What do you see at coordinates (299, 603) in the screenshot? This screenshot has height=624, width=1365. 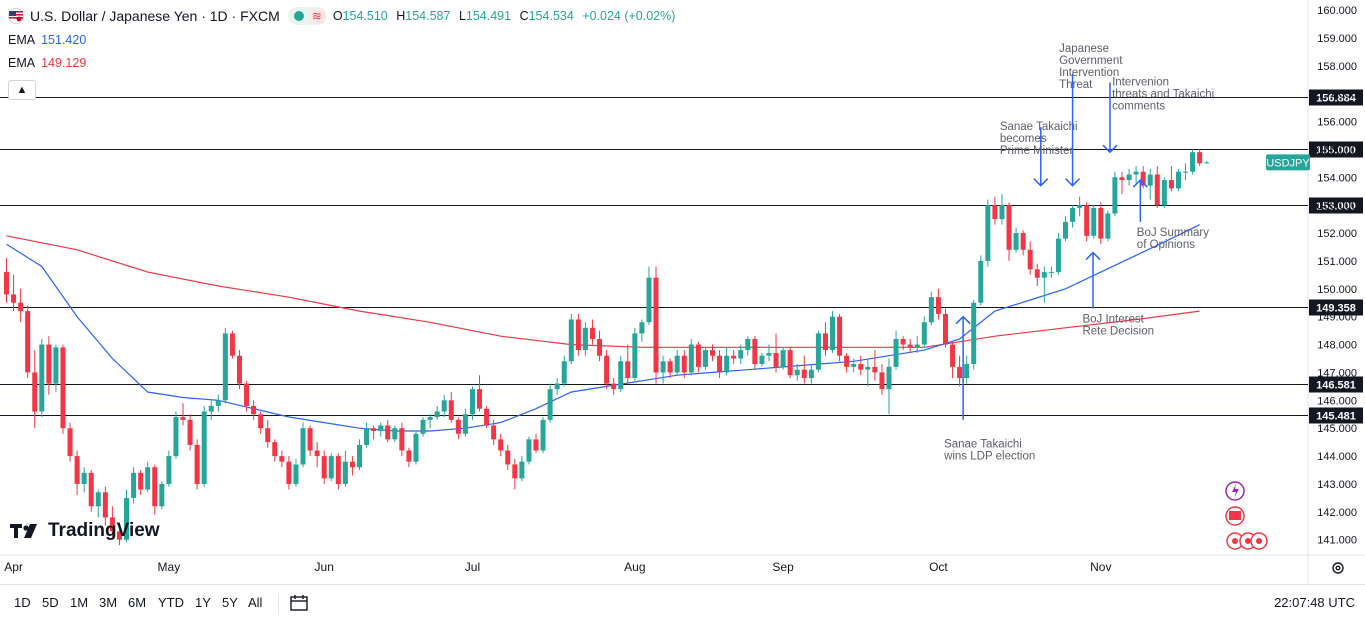 I see `date-range-icon` at bounding box center [299, 603].